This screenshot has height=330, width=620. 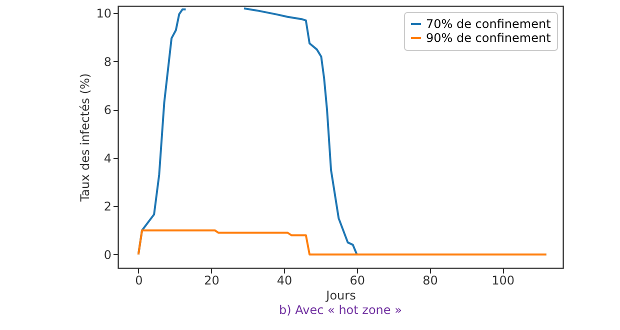 I want to click on y-tick-label: 10, so click(x=104, y=13).